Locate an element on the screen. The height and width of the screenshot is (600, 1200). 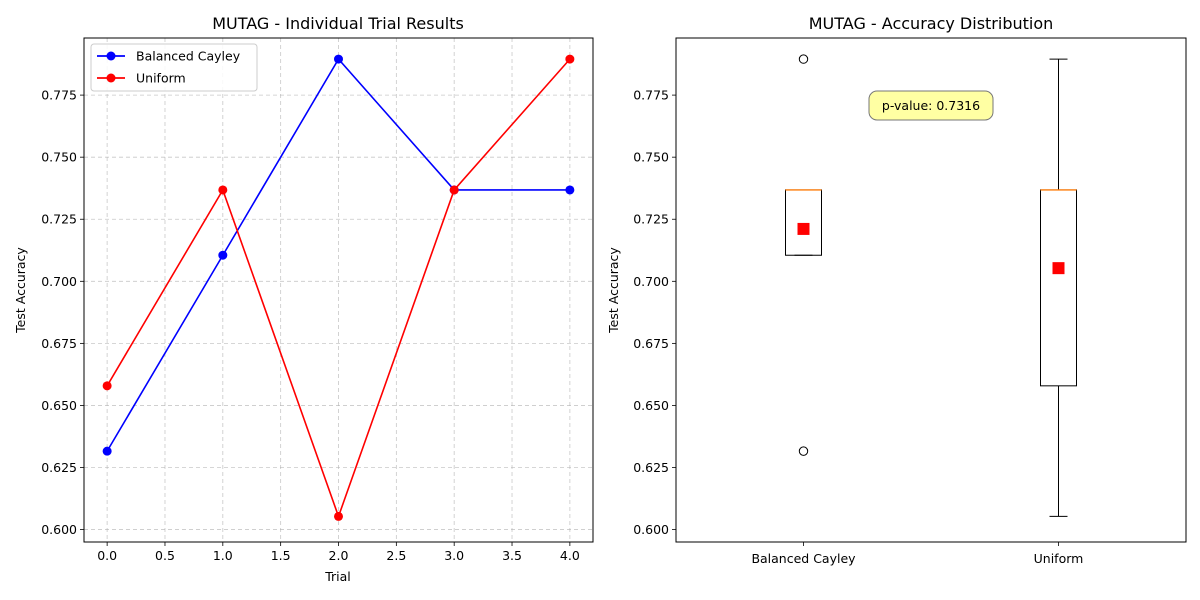
x-tick-label: Uniform is located at coordinates (1059, 558).